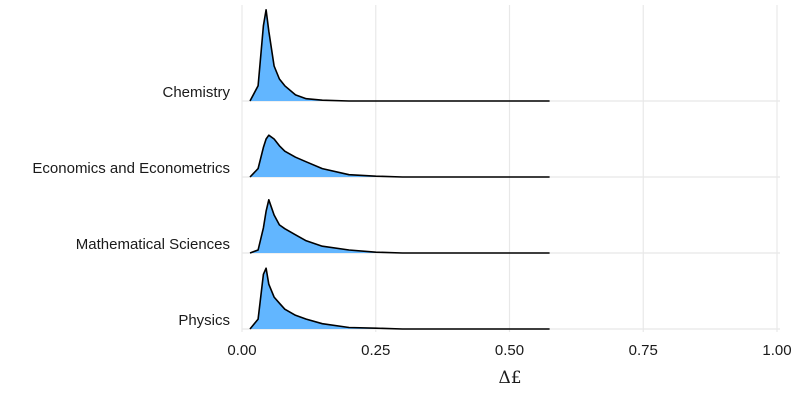 This screenshot has height=400, width=800. Describe the element at coordinates (196, 92) in the screenshot. I see `y-tick-label: Chemistry` at that location.